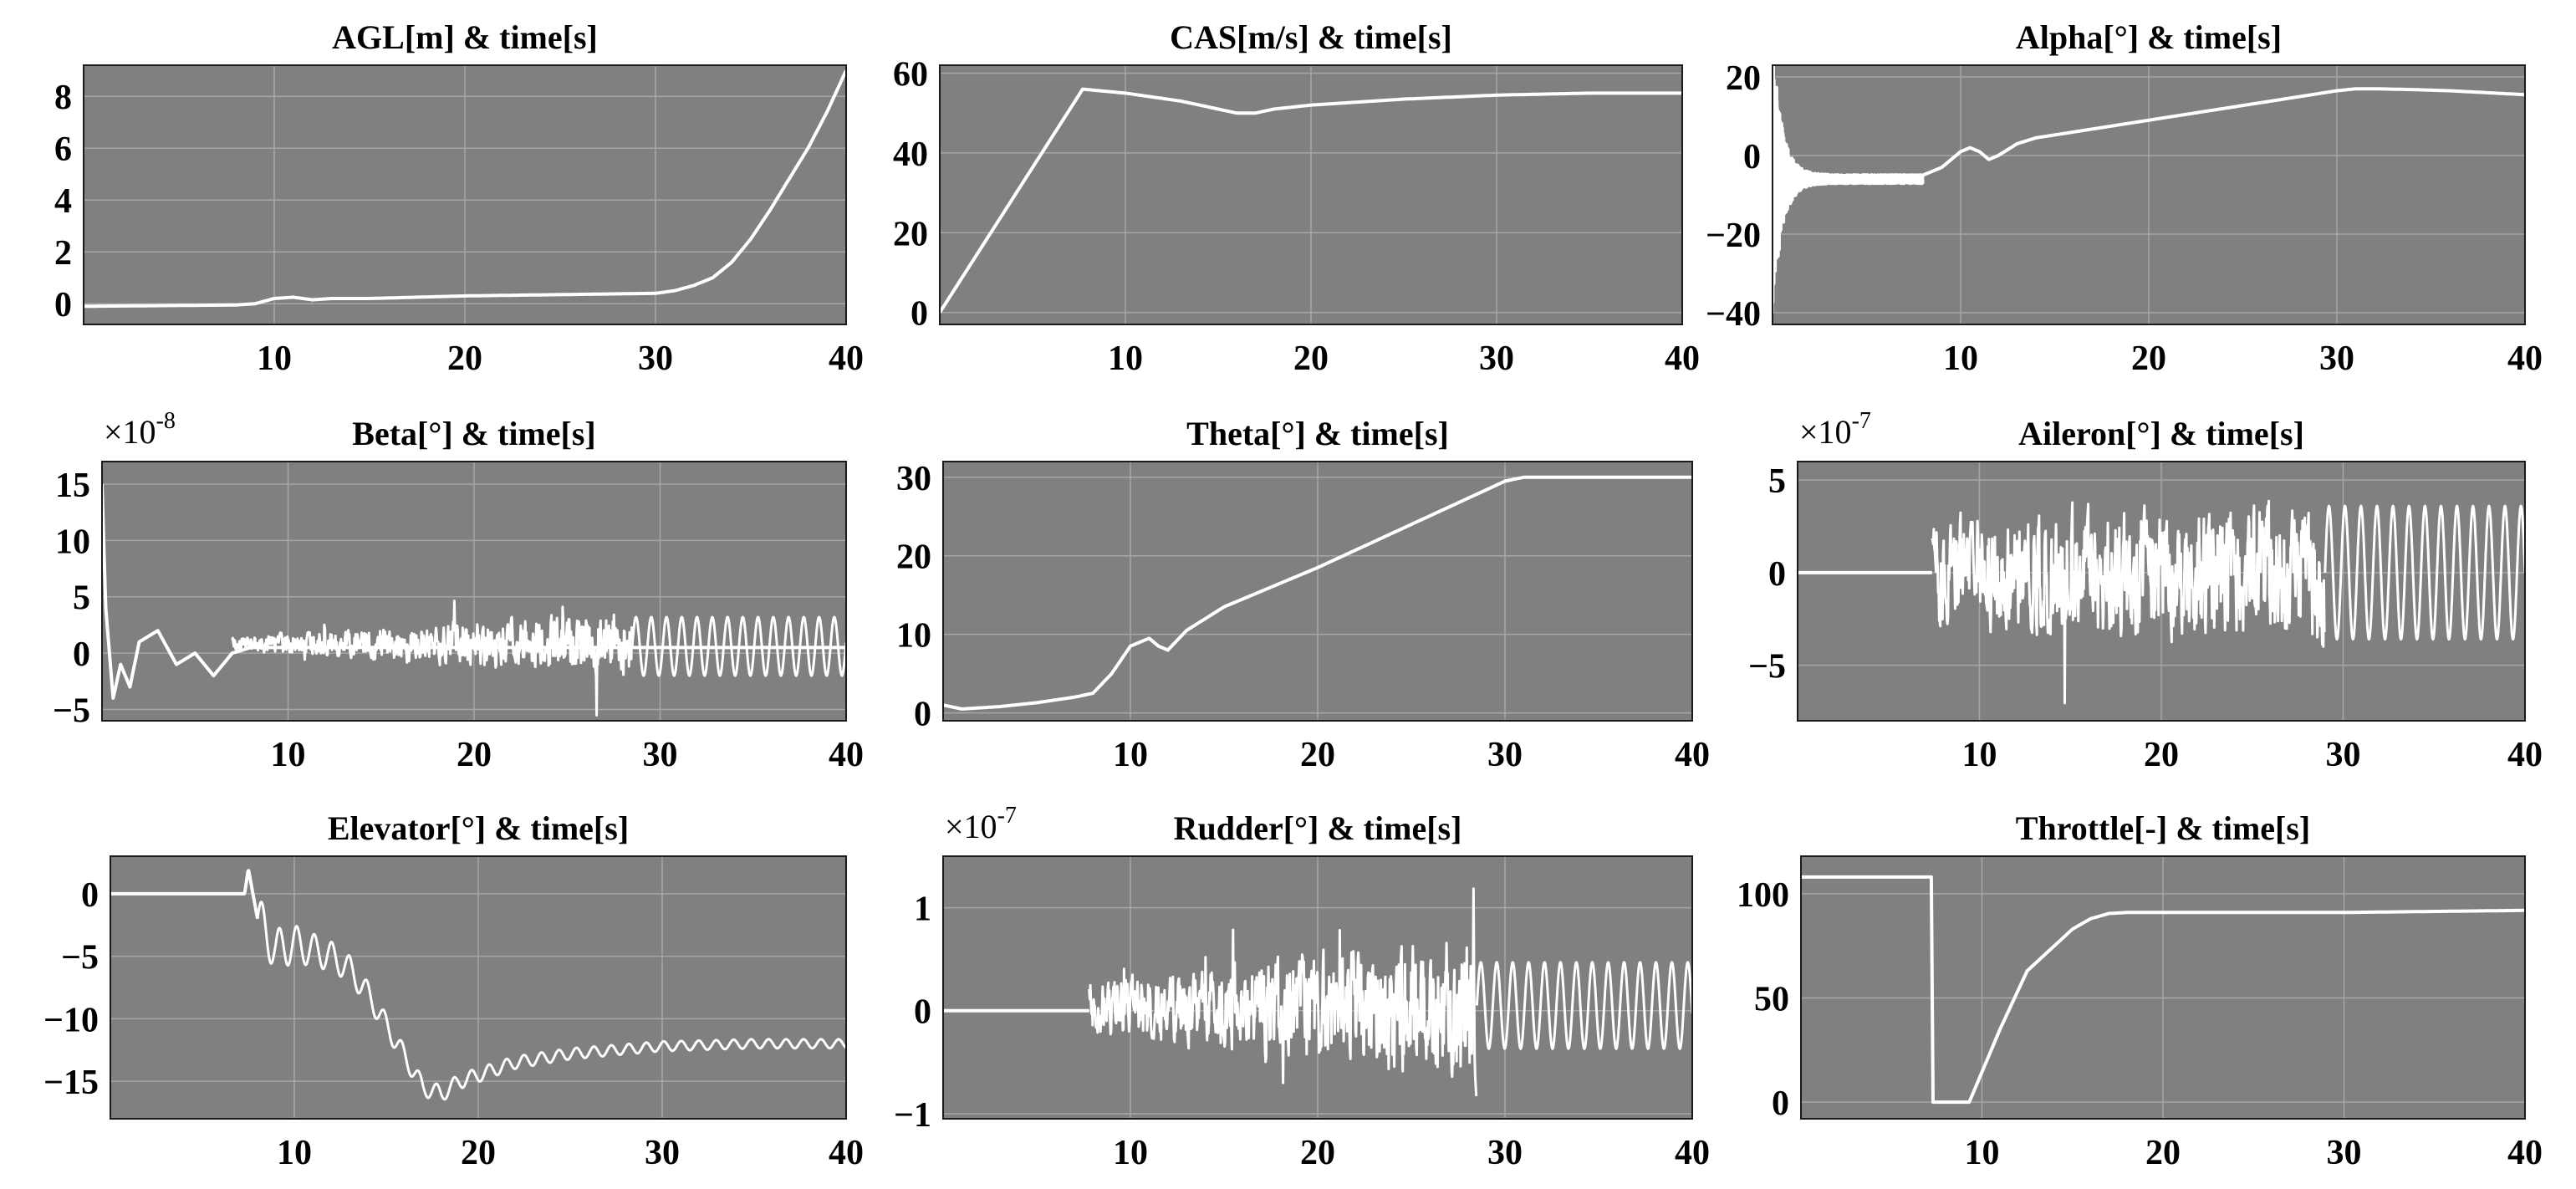 The image size is (2576, 1189). I want to click on chart-cas: 10 20 30 40 0 20 40 60 CAS[m/s] & time[s], so click(1297, 198).